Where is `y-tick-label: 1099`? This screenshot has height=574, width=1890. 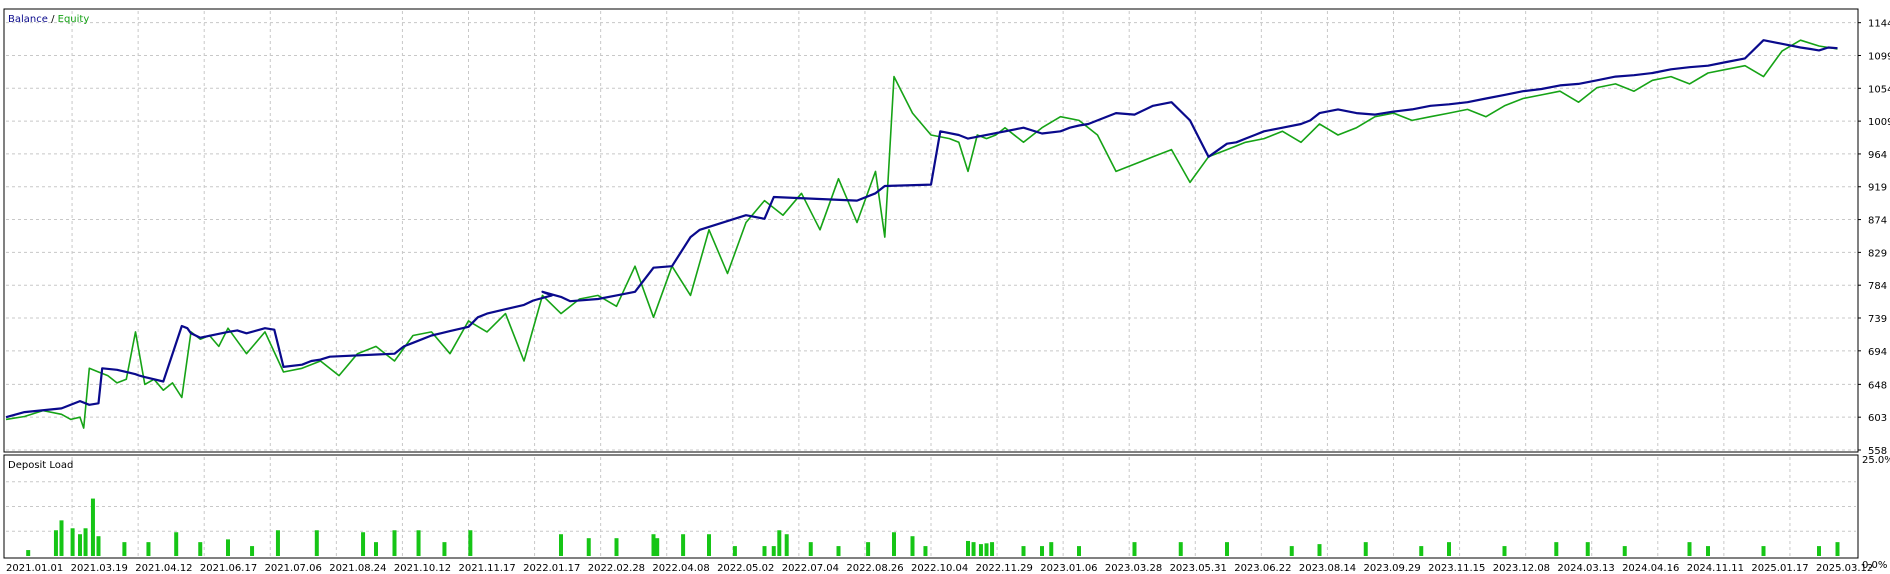 y-tick-label: 1099 is located at coordinates (1879, 56).